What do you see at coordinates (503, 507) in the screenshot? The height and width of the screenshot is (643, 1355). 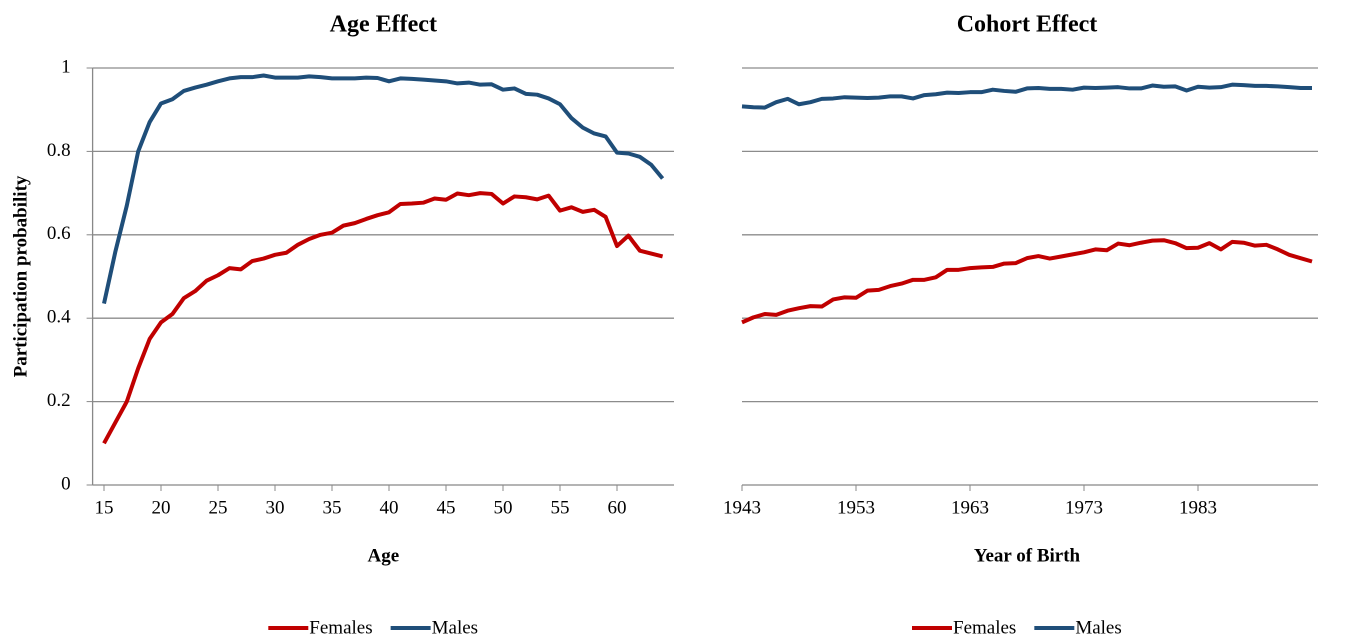 I see `x-tick-label: 50` at bounding box center [503, 507].